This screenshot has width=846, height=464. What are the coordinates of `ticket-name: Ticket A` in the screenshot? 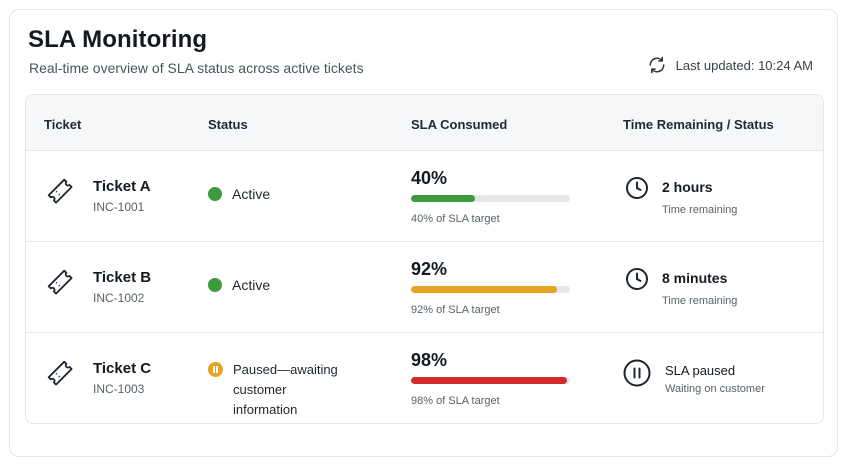 It's located at (122, 186).